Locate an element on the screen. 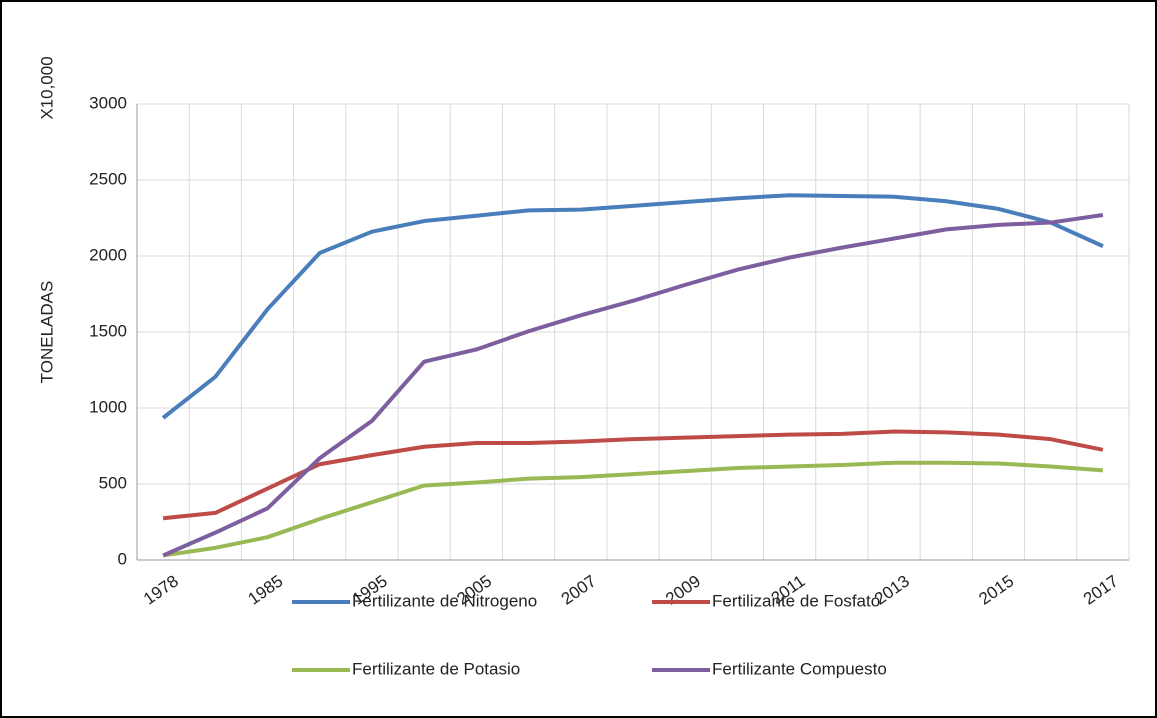  y-tick-label: 500 is located at coordinates (113, 482).